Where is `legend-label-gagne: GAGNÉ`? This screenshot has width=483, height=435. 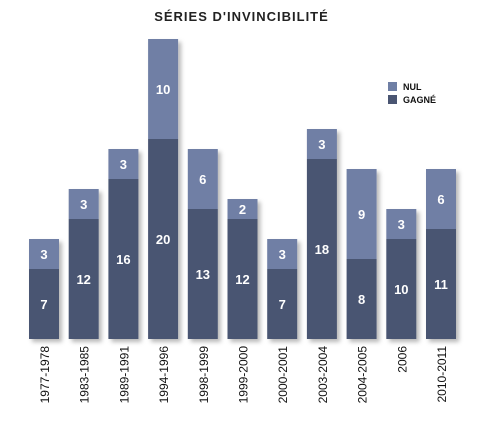
legend-label-gagne: GAGNÉ is located at coordinates (420, 99).